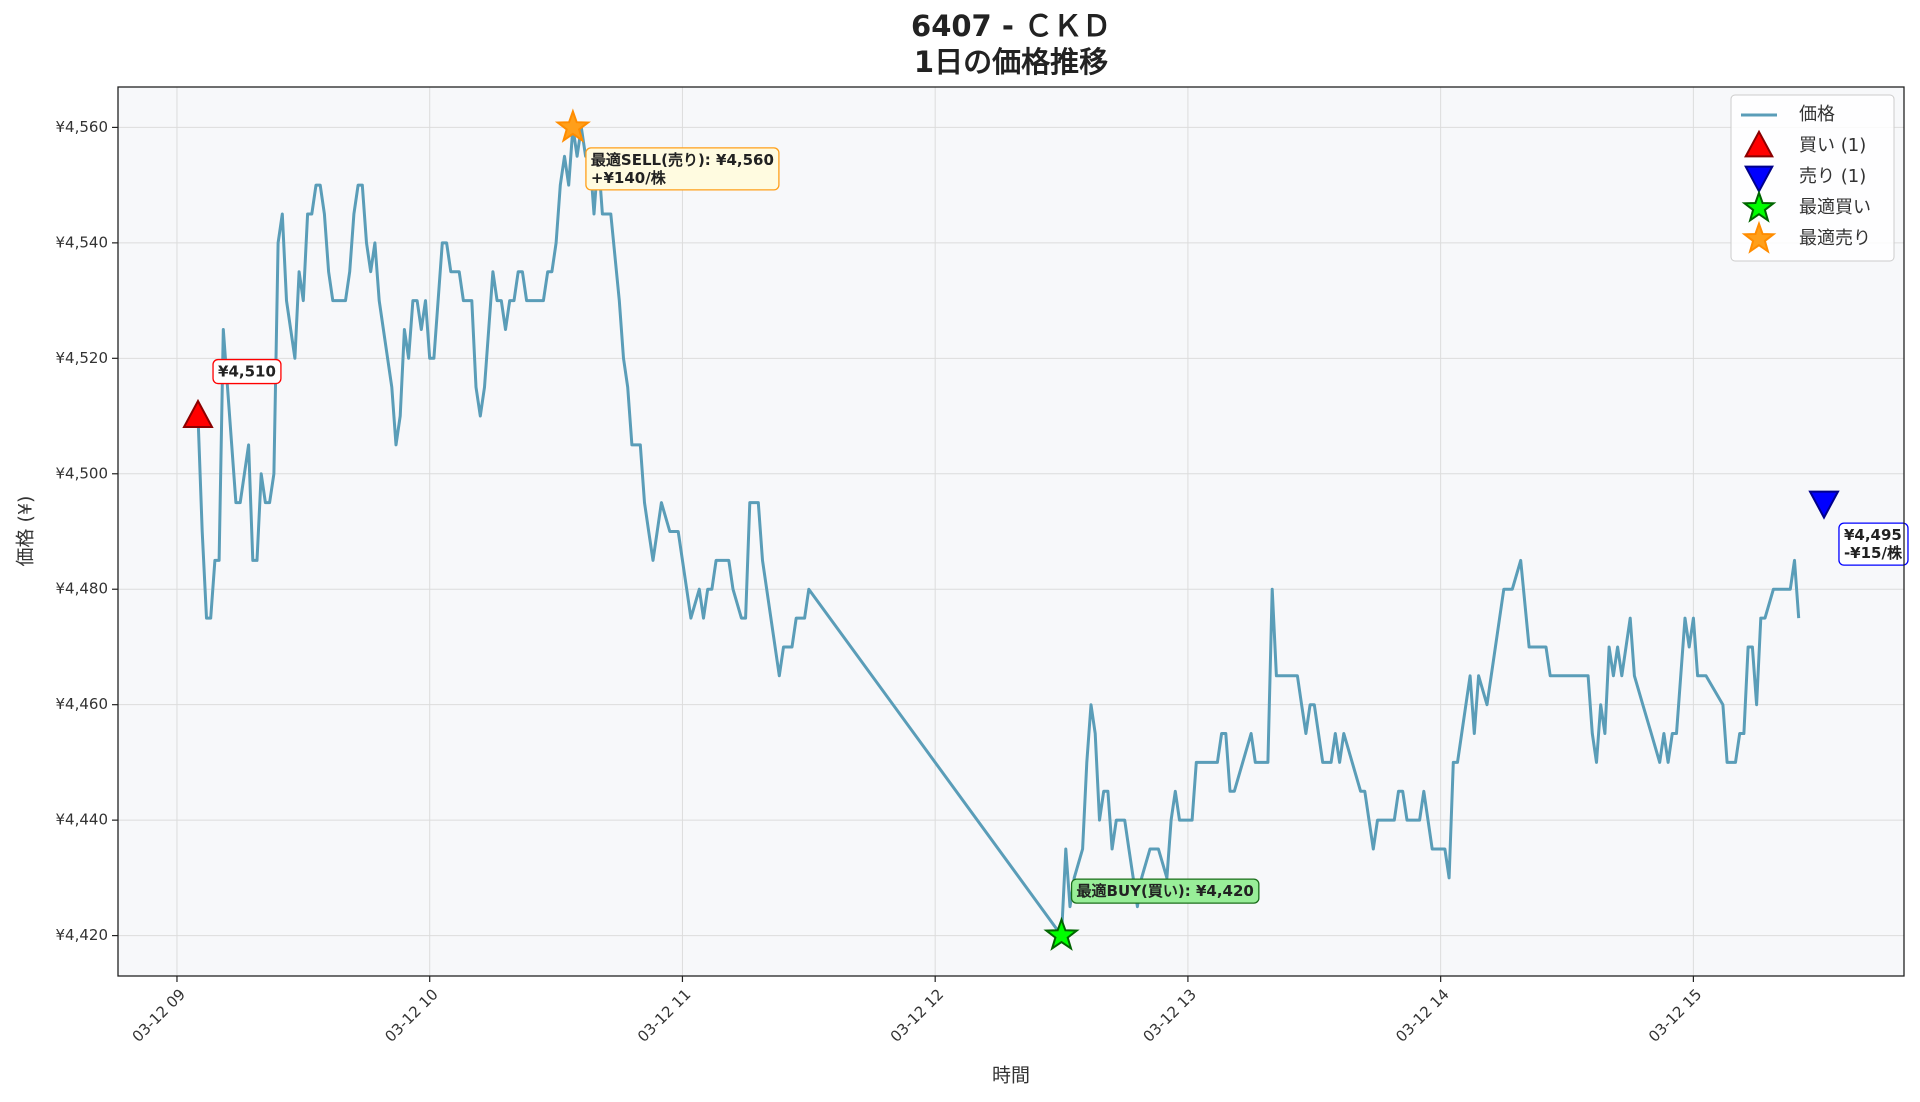 This screenshot has width=1920, height=1102. I want to click on annotation-text: ¥4,510, so click(247, 372).